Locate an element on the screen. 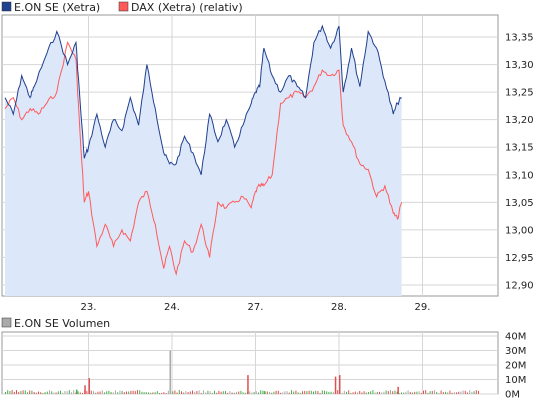 This screenshot has height=401, width=545. x-tick-label: 24. is located at coordinates (172, 307).